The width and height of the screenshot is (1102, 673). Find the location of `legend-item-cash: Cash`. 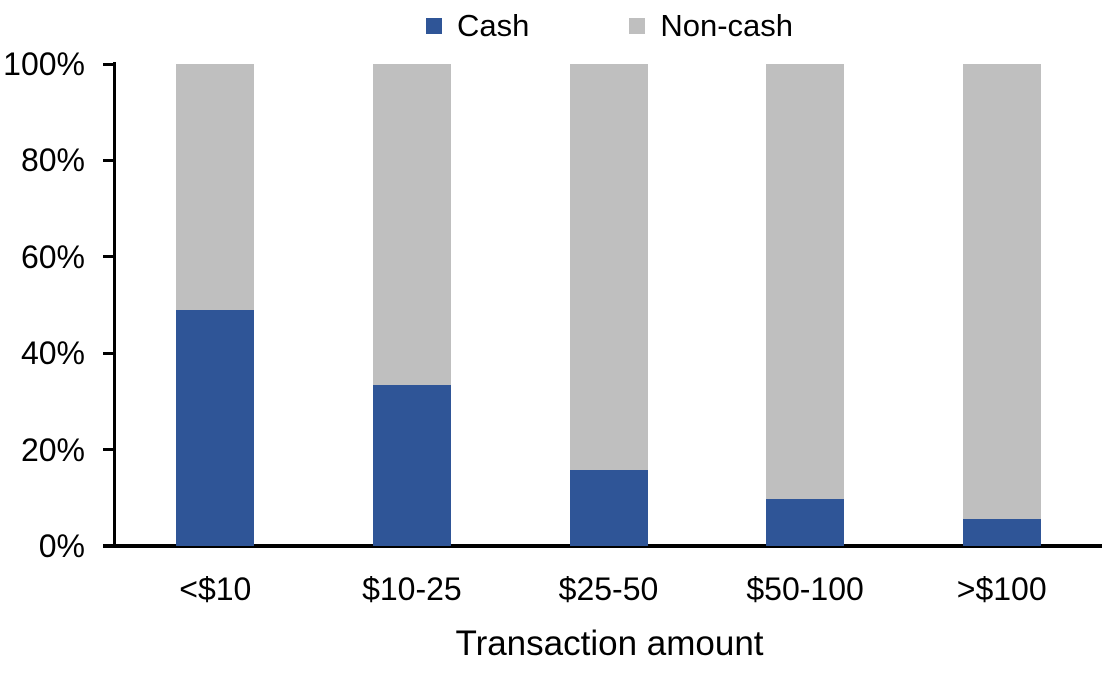

legend-item-cash: Cash is located at coordinates (477, 26).